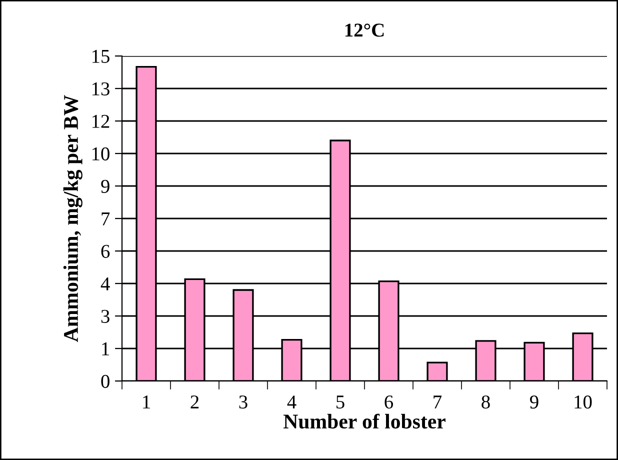 This screenshot has width=618, height=460. I want to click on y-axis-title: Ammonium, mg/kg per BW, so click(72, 218).